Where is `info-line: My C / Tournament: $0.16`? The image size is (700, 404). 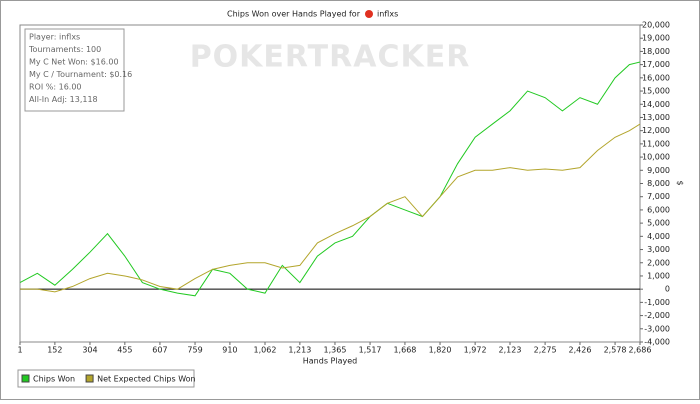
info-line: My C / Tournament: $0.16 is located at coordinates (80, 74).